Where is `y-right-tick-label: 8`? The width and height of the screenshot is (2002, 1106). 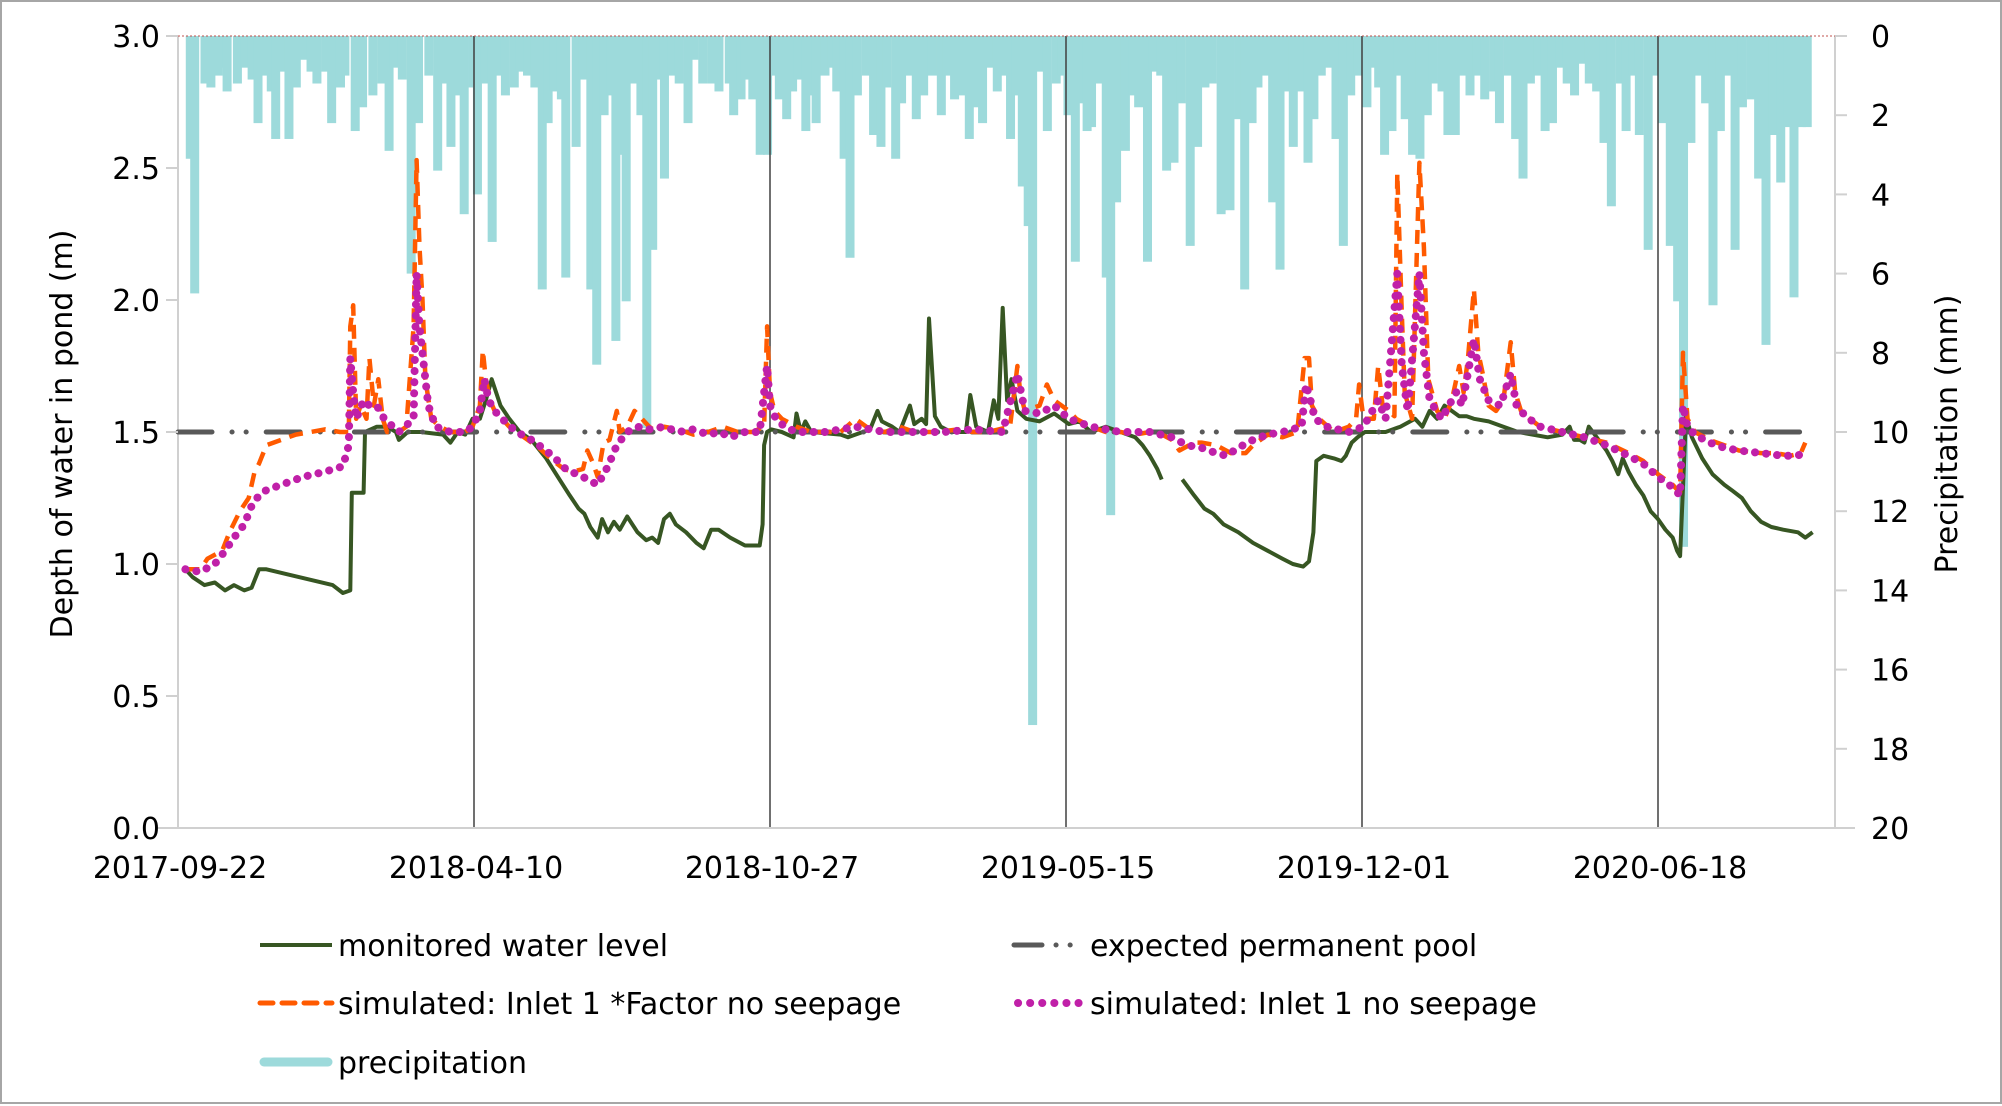 y-right-tick-label: 8 is located at coordinates (1880, 354).